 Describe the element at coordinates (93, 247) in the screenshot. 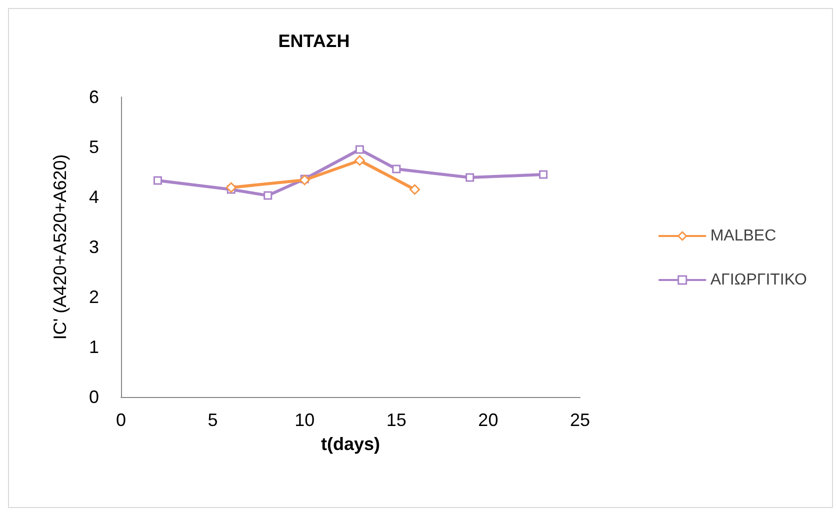

I see `y-tick-label: 3` at that location.